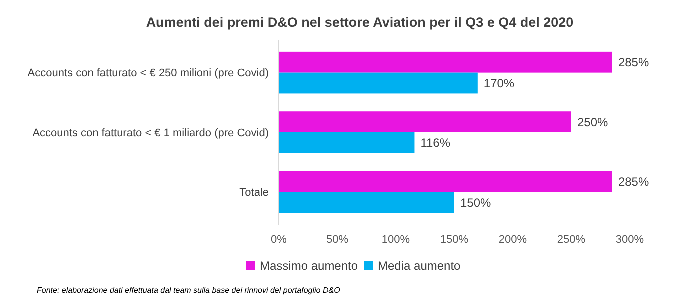  What do you see at coordinates (454, 240) in the screenshot?
I see `x-tick-label: 150%` at bounding box center [454, 240].